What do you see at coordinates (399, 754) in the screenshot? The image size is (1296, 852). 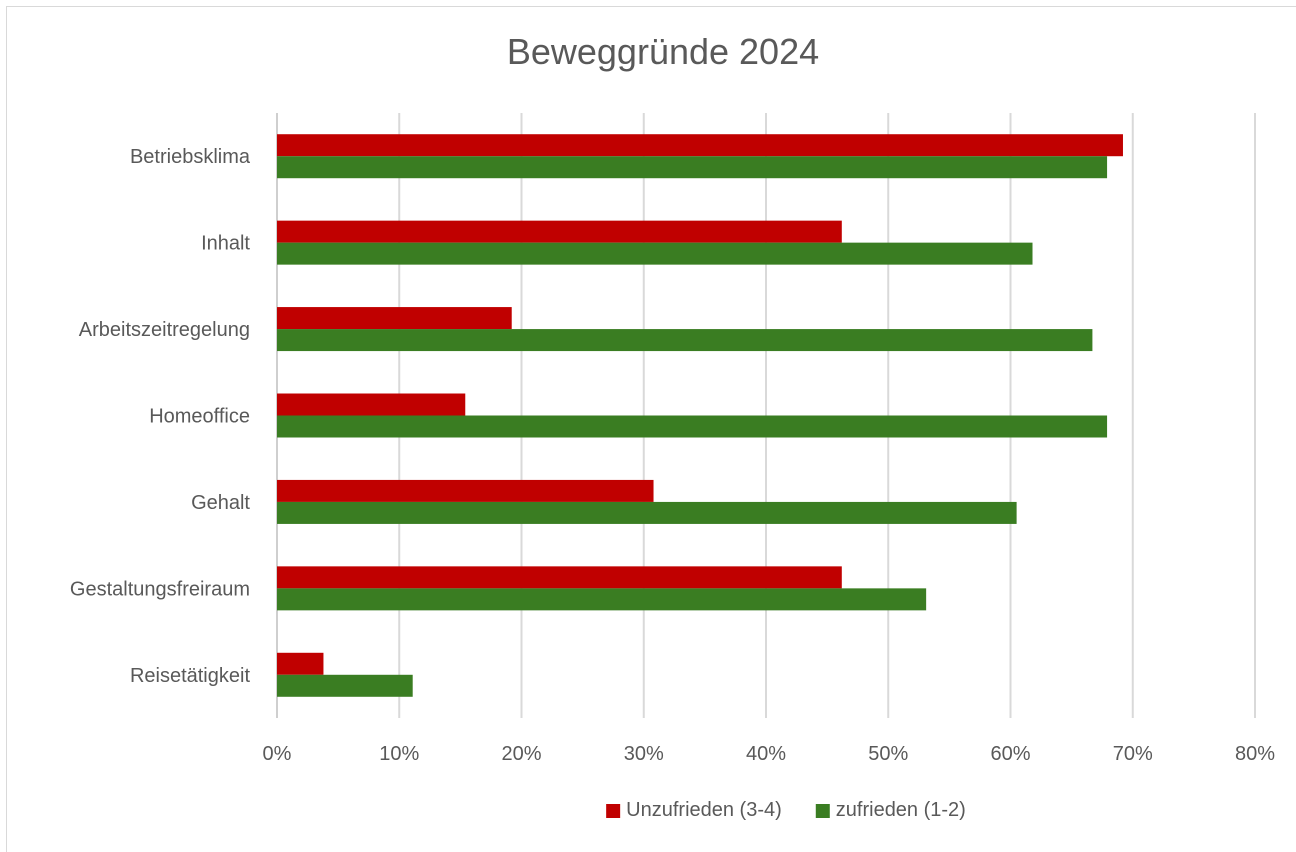 I see `x-tick-label: 10%` at bounding box center [399, 754].